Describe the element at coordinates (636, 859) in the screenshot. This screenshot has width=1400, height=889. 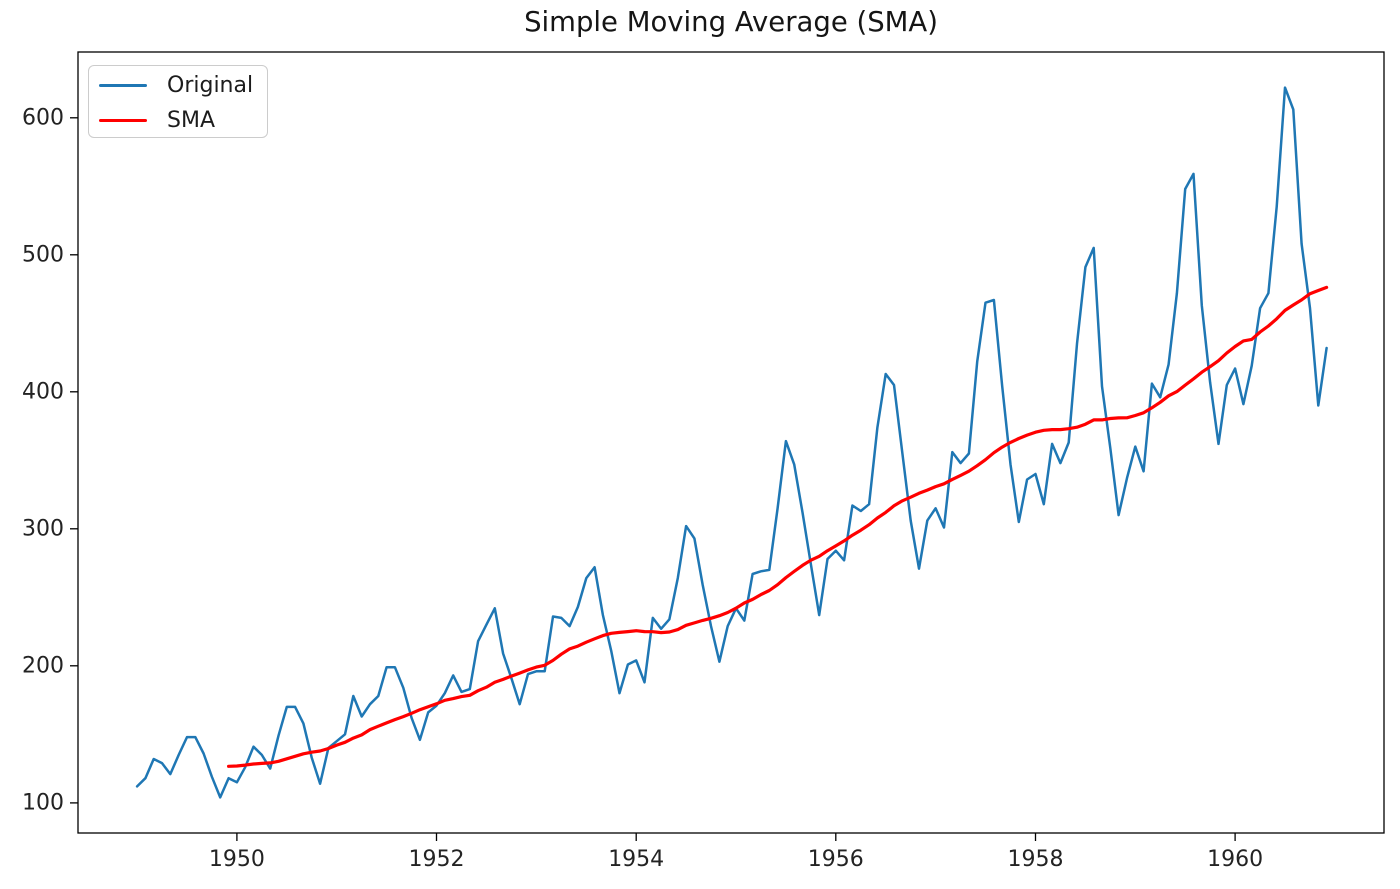
I see `x-tick-label: 1954` at that location.